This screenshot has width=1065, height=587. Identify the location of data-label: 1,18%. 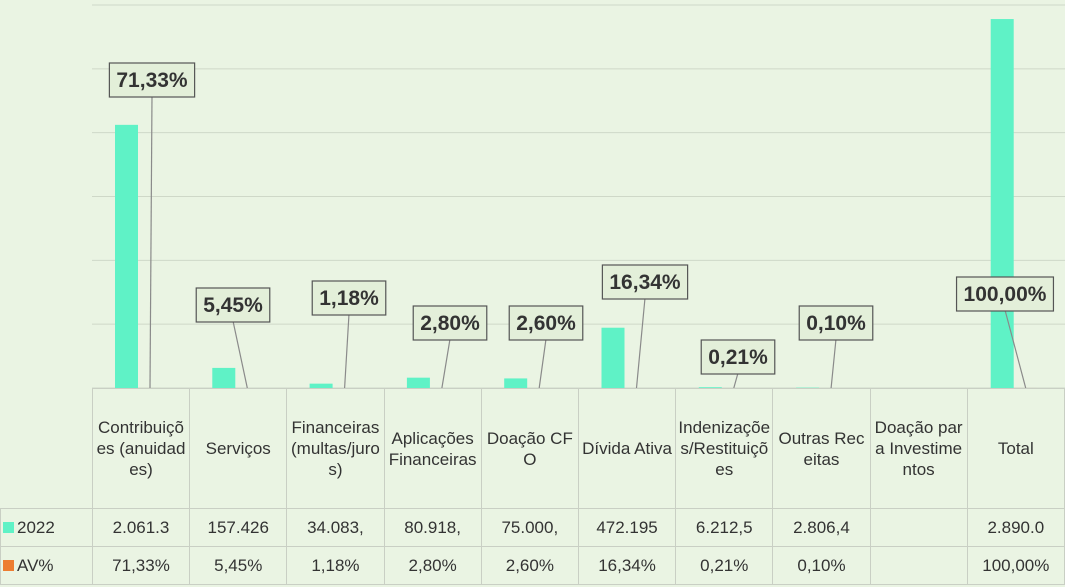
(349, 298).